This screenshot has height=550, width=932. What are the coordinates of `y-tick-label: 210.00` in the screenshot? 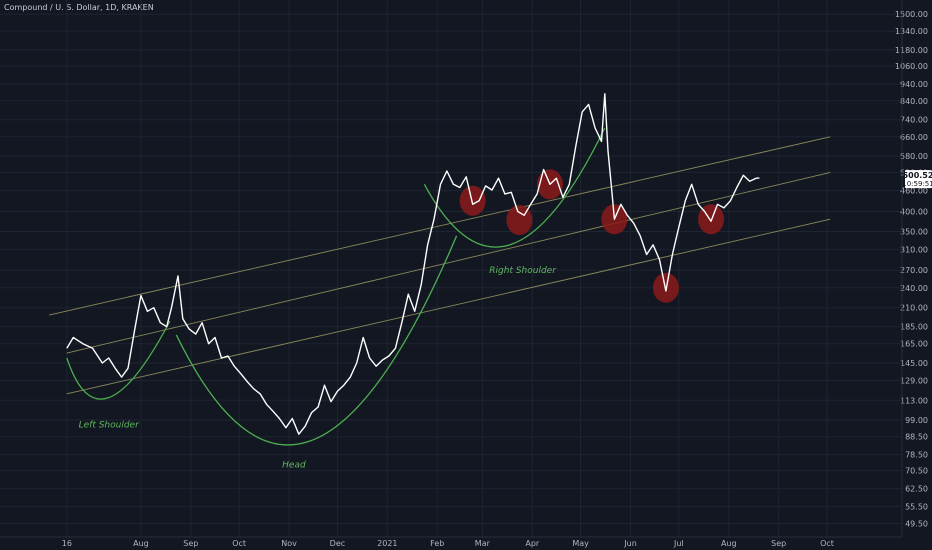 It's located at (914, 308).